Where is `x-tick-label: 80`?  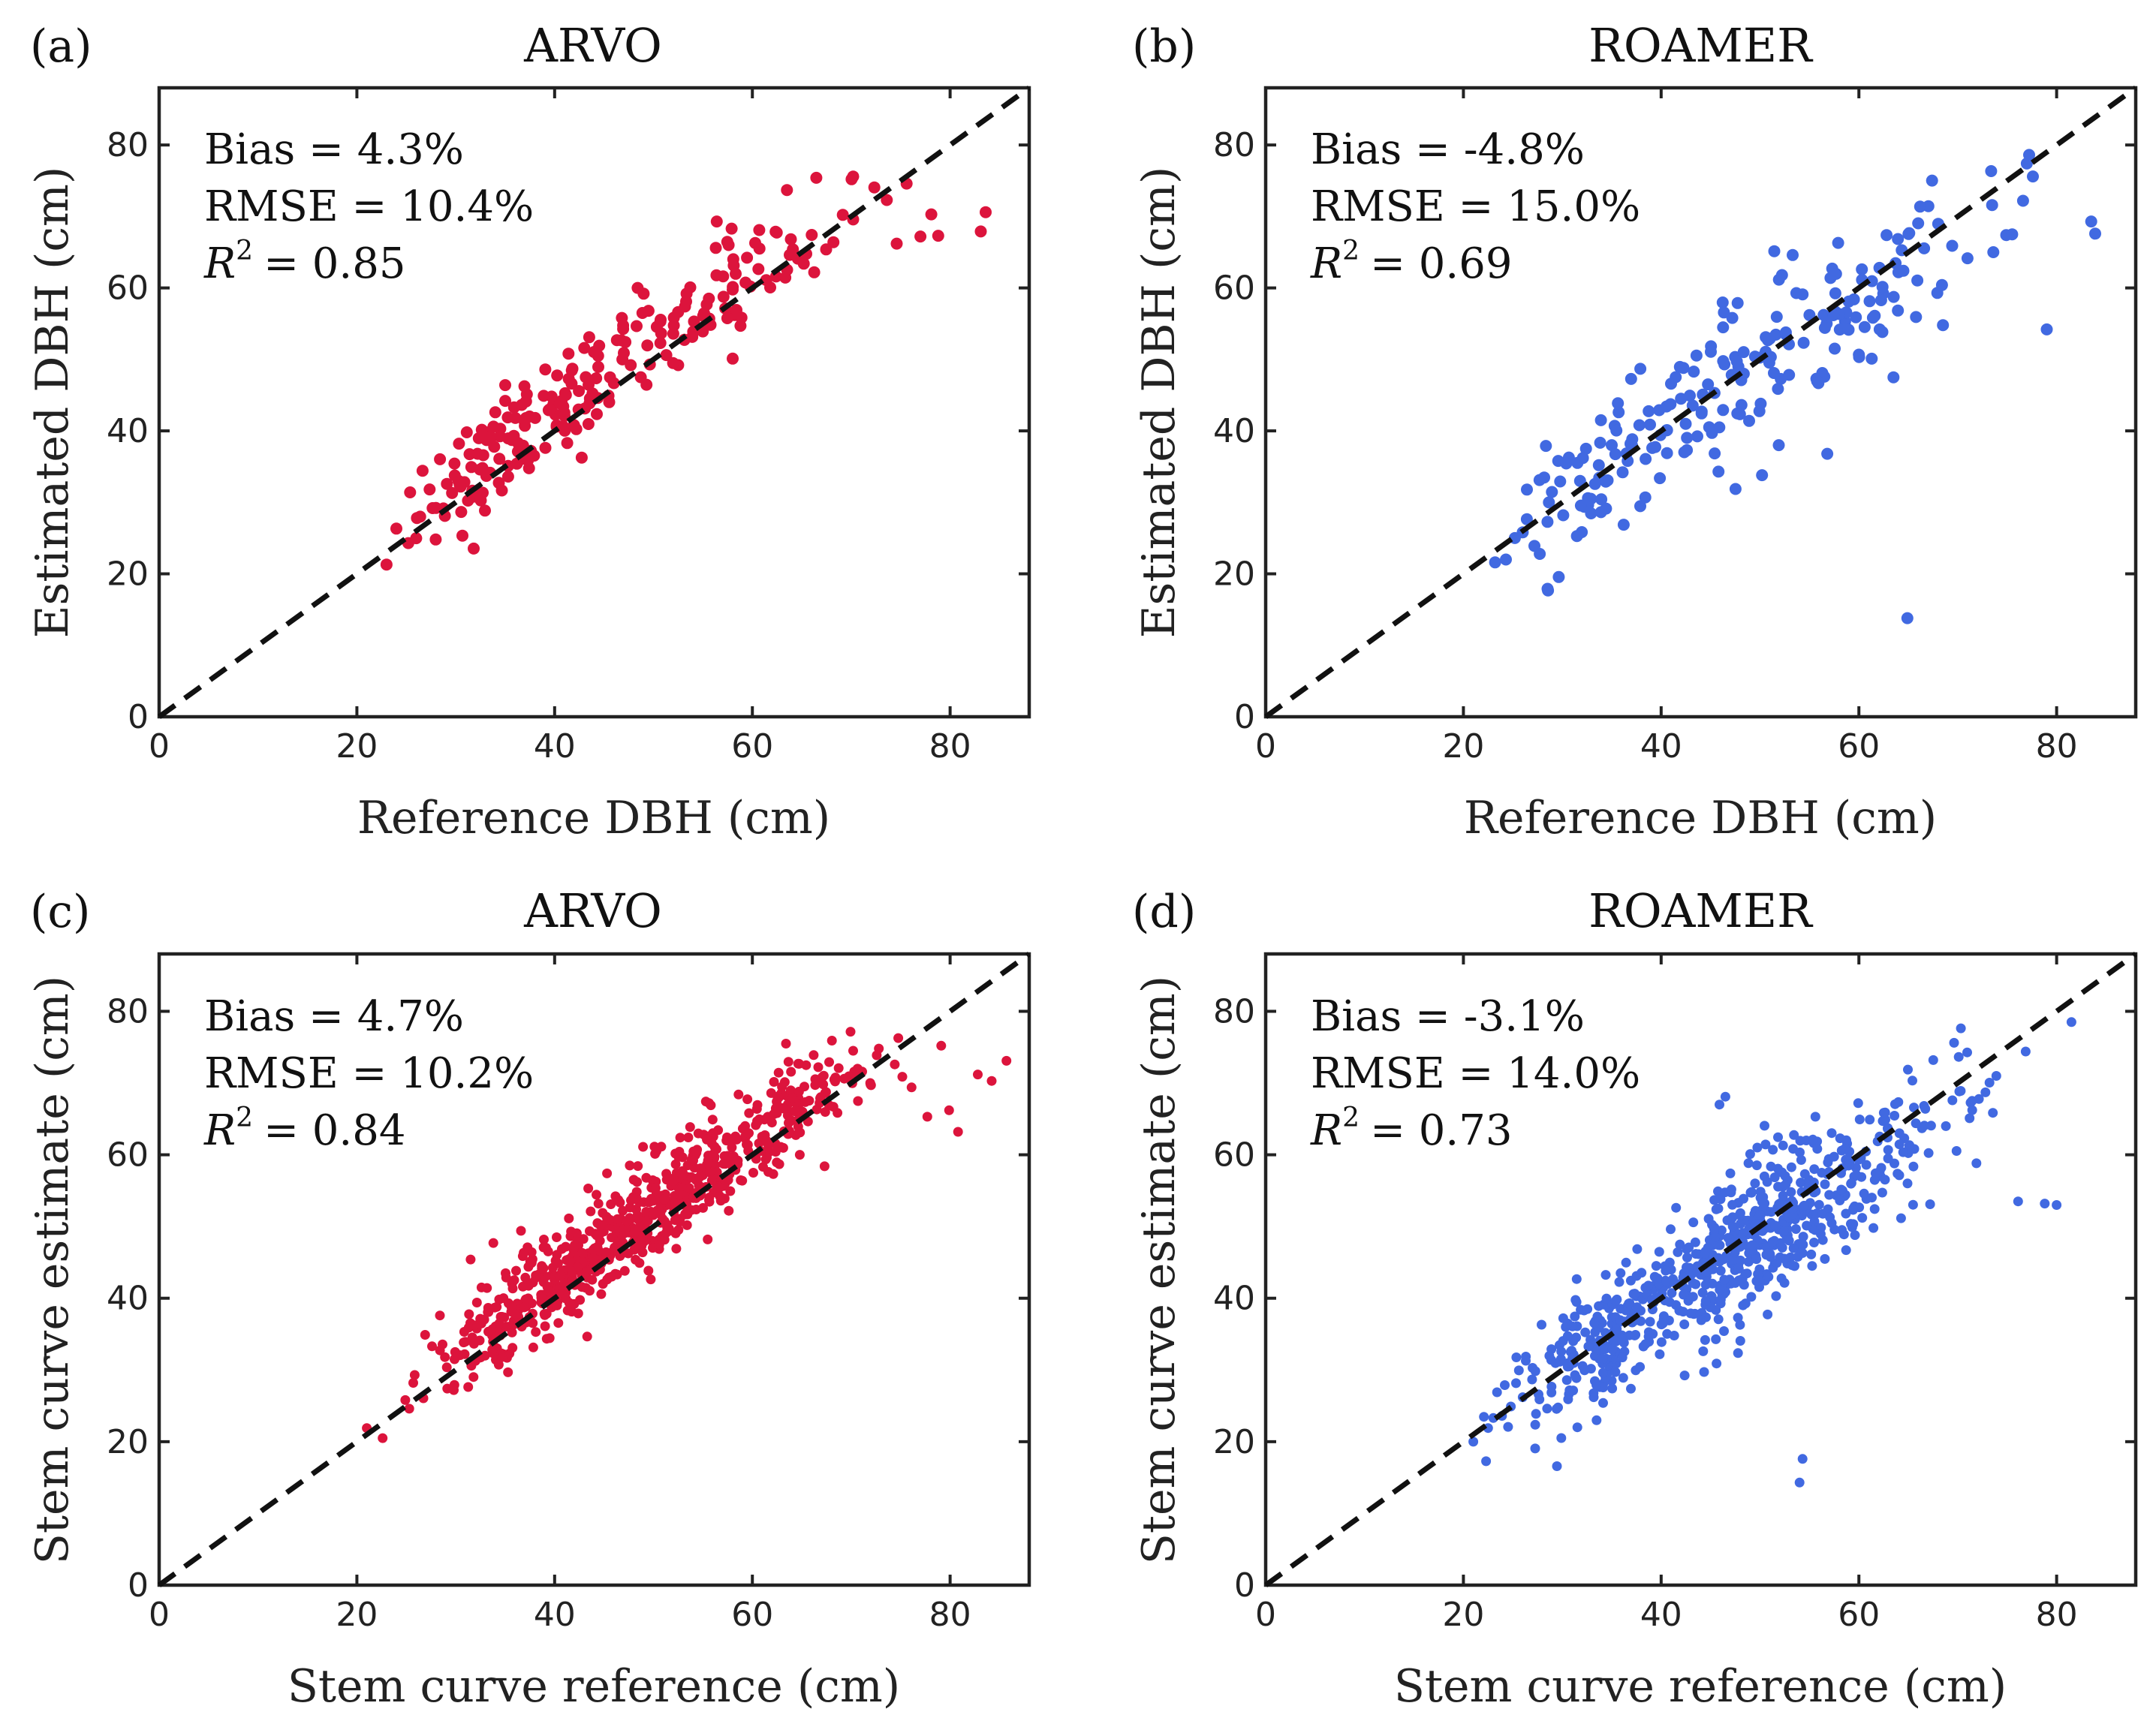
x-tick-label: 80 is located at coordinates (2057, 746).